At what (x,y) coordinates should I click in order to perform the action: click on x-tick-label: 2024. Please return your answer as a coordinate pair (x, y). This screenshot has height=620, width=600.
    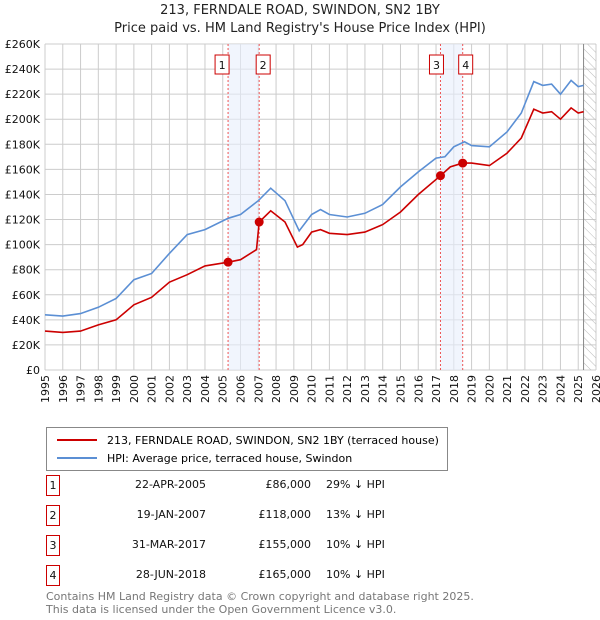
    Looking at the image, I should click on (560, 389).